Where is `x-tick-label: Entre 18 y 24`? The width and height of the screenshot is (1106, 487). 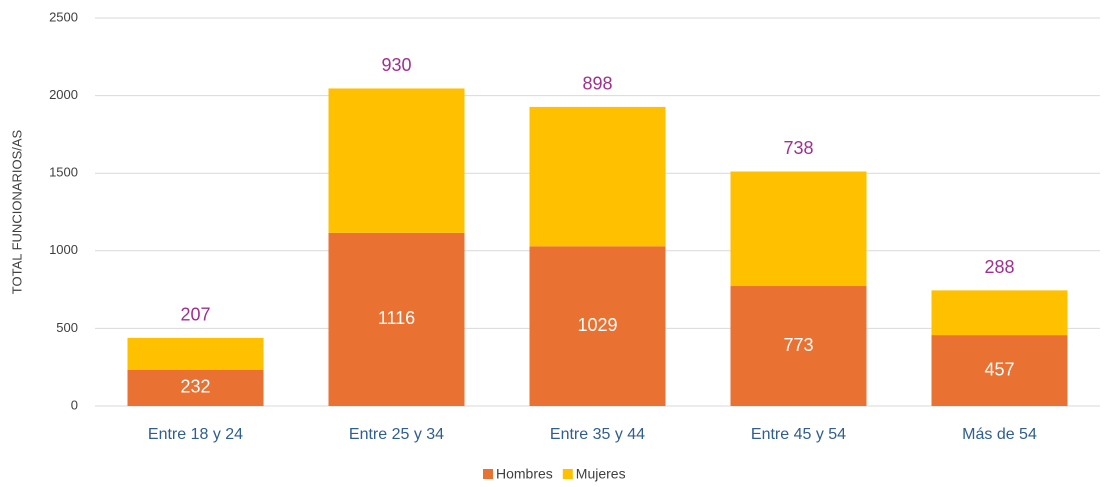
x-tick-label: Entre 18 y 24 is located at coordinates (195, 434).